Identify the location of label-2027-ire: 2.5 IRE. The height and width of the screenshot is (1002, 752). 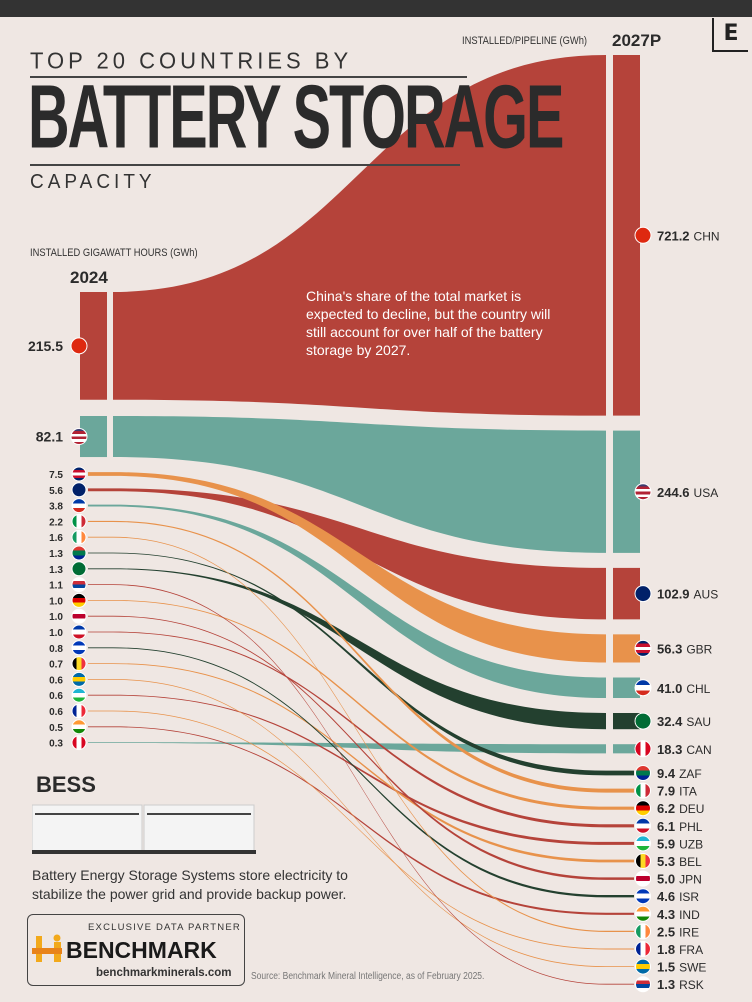
(678, 931).